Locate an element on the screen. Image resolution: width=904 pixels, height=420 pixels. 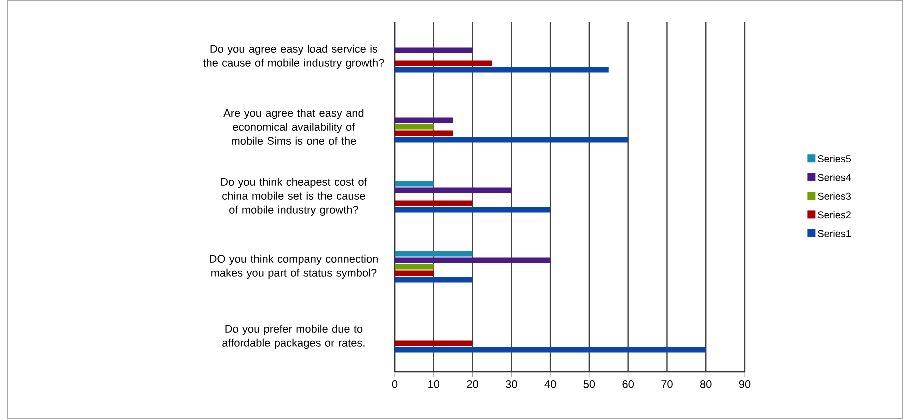
legend-label: Series1 is located at coordinates (834, 234).